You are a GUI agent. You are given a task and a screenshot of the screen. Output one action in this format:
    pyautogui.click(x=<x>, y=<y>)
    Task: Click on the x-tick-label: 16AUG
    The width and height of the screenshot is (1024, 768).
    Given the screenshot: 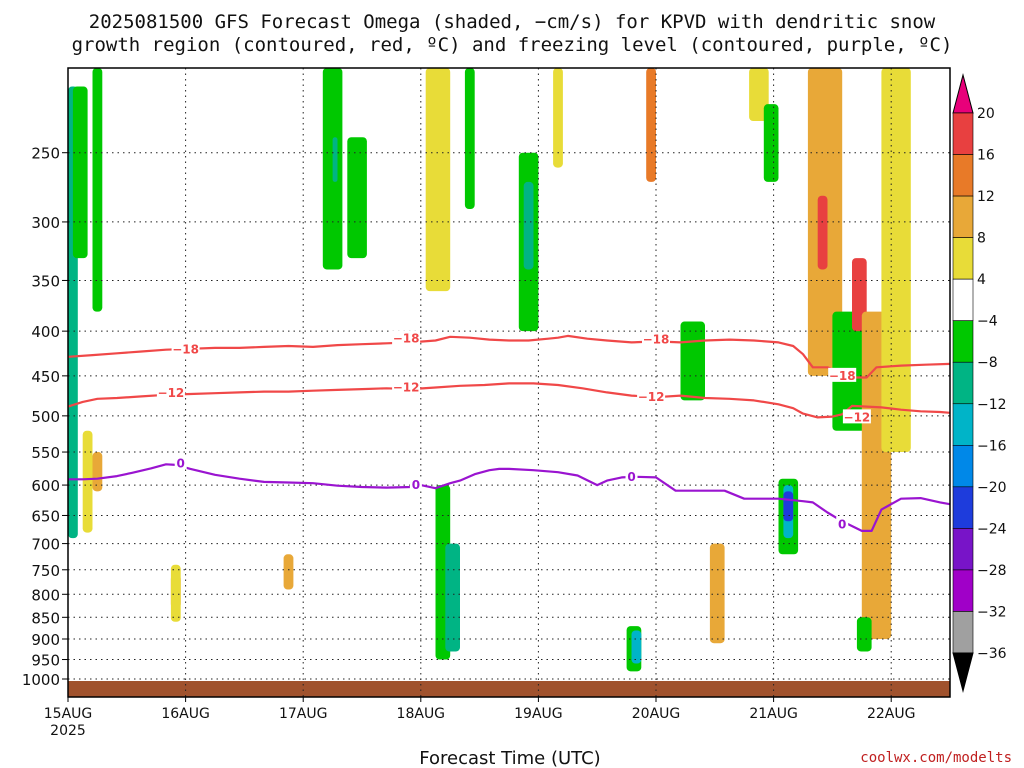 What is the action you would take?
    pyautogui.click(x=185, y=714)
    